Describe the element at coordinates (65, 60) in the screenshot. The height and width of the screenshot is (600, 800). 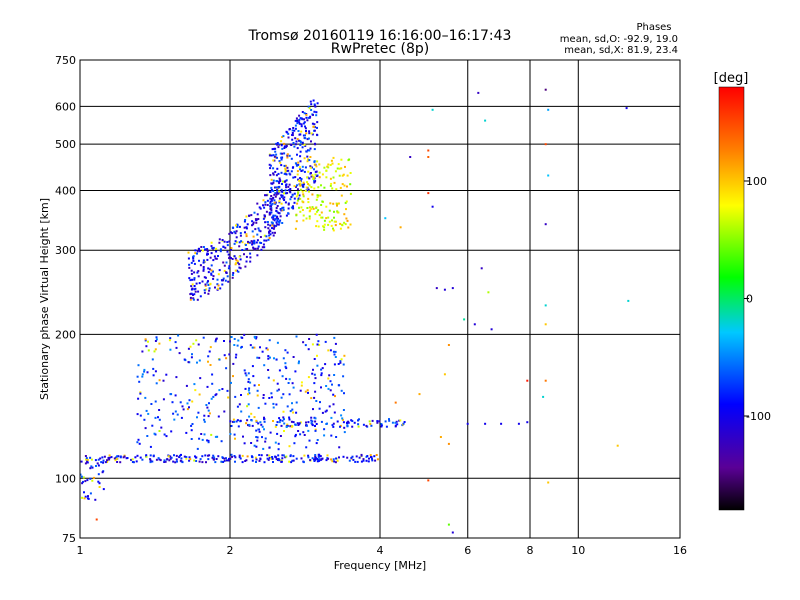
I see `y-tick-label: 750` at that location.